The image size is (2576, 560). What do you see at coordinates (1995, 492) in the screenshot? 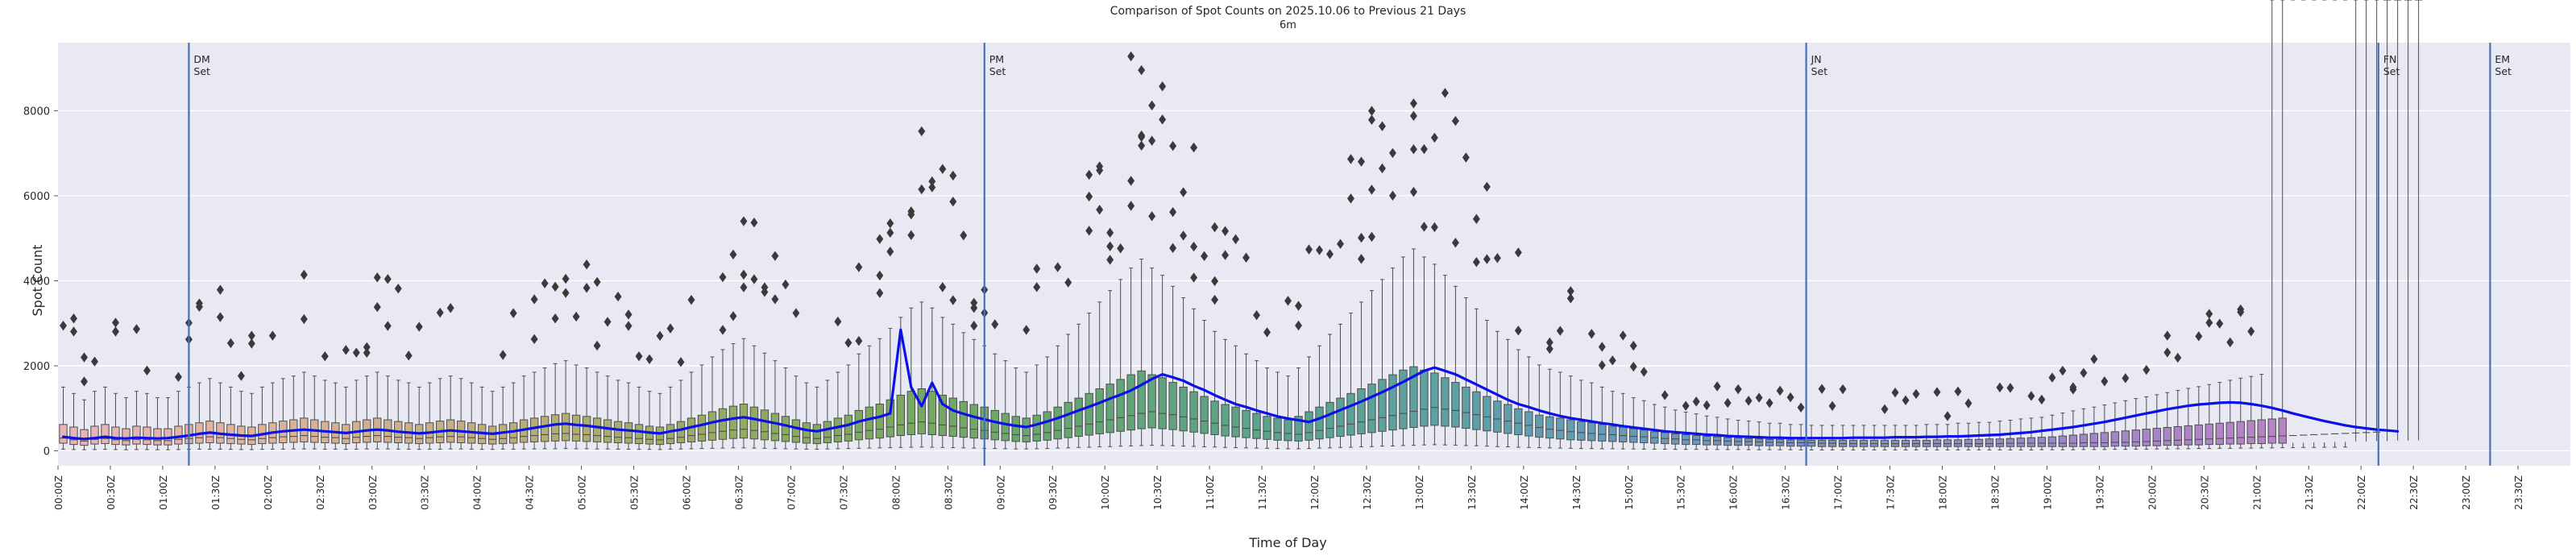
I see `x-tick-label: 18:30Z` at bounding box center [1995, 492].